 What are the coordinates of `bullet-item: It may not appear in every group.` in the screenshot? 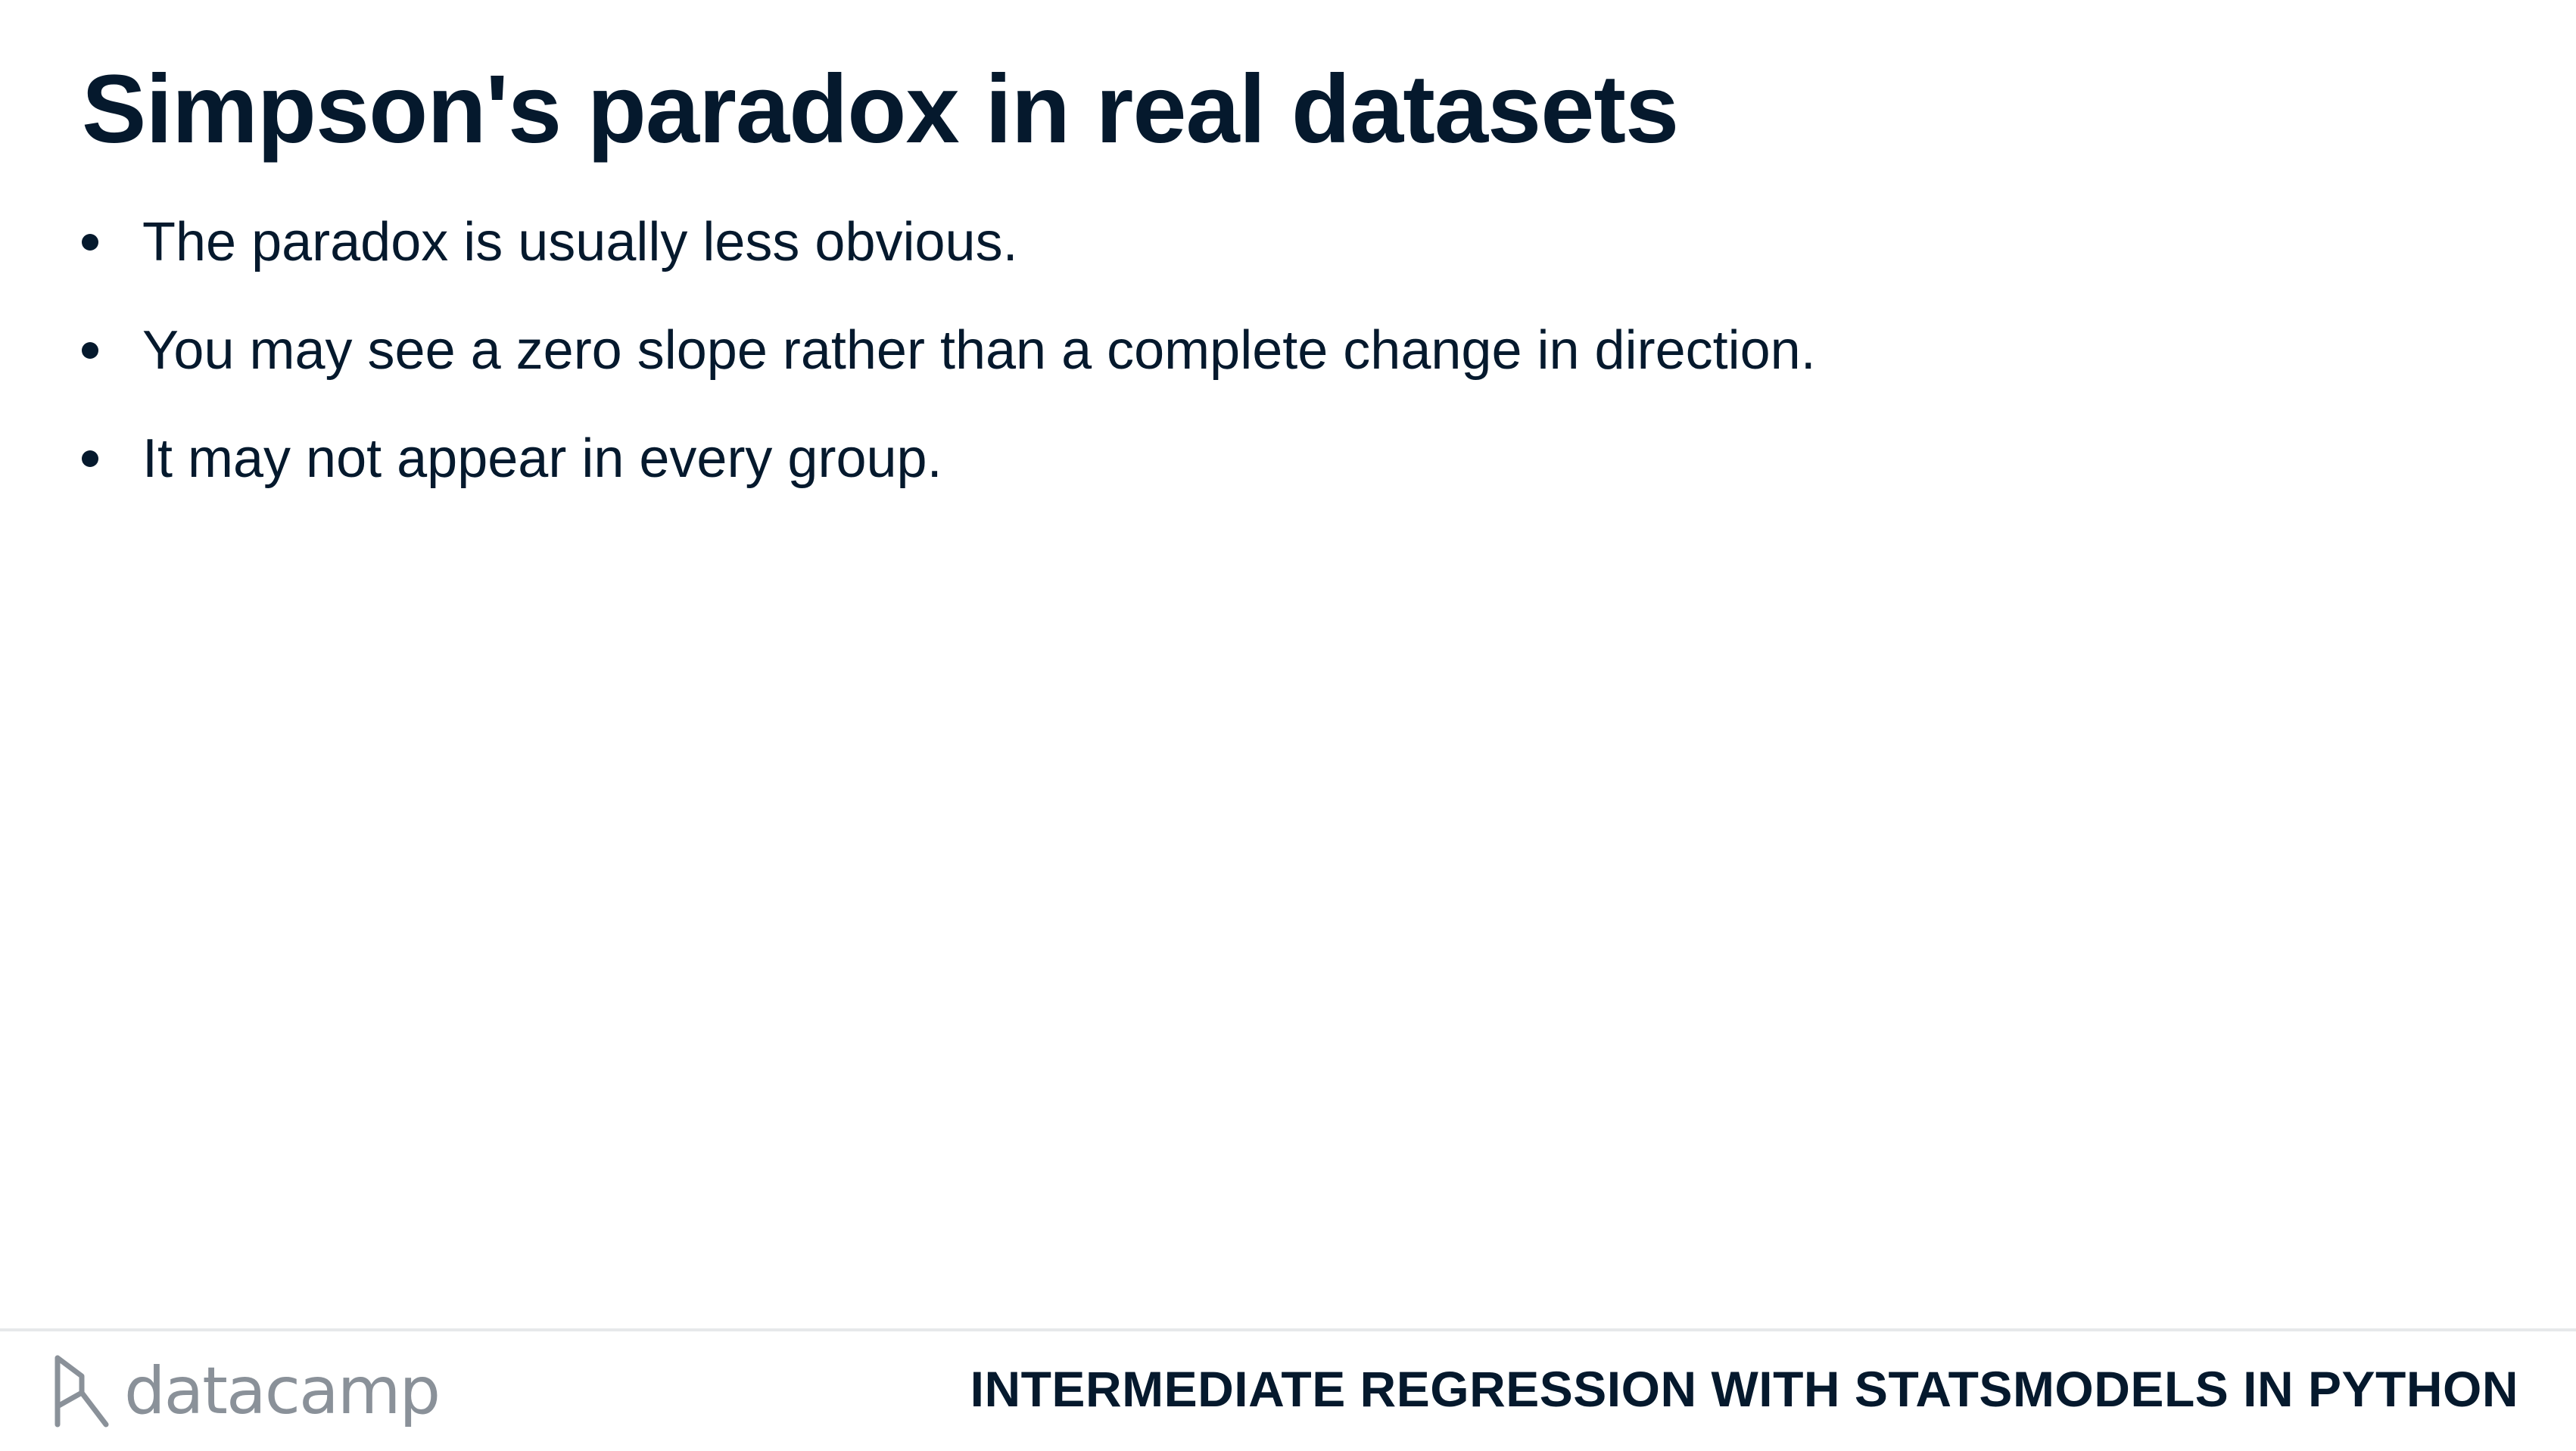 It's located at (949, 458).